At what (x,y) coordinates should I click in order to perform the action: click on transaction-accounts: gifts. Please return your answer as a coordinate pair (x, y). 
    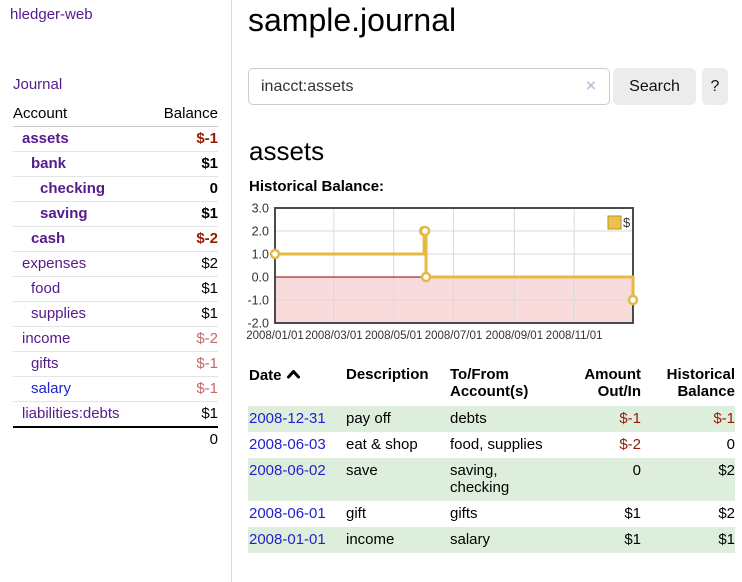
    Looking at the image, I should click on (464, 513).